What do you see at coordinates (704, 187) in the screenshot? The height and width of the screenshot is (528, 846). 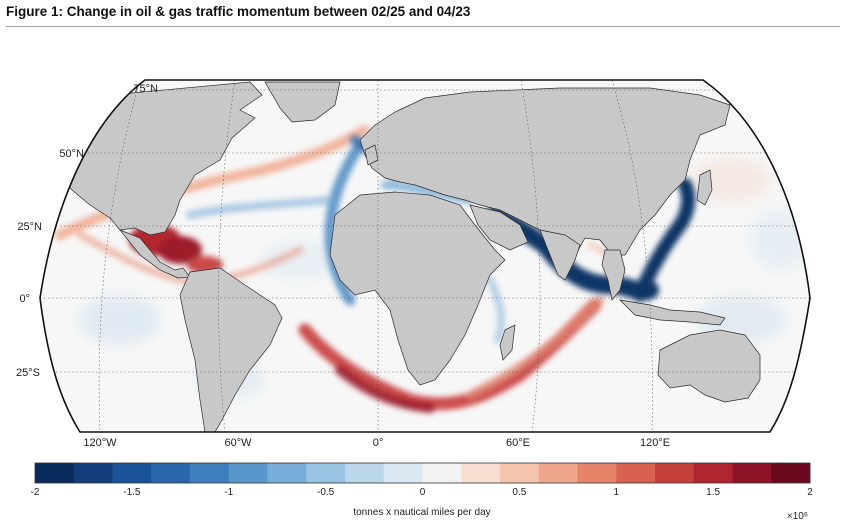 I see `japan` at bounding box center [704, 187].